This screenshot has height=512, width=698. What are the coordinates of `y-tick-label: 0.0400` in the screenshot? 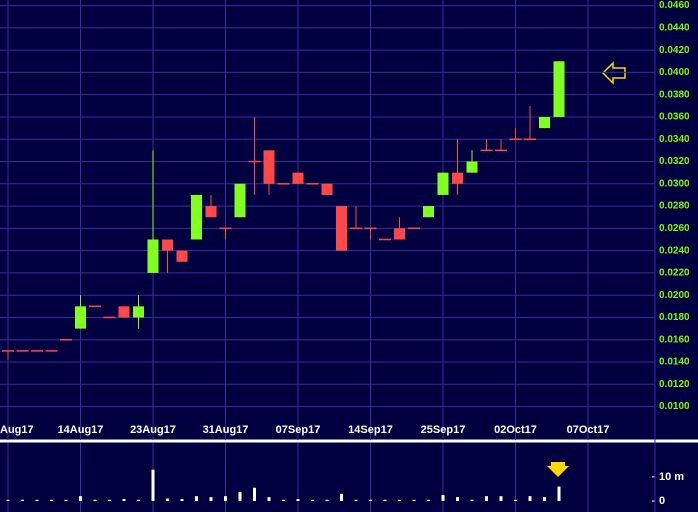 It's located at (674, 72).